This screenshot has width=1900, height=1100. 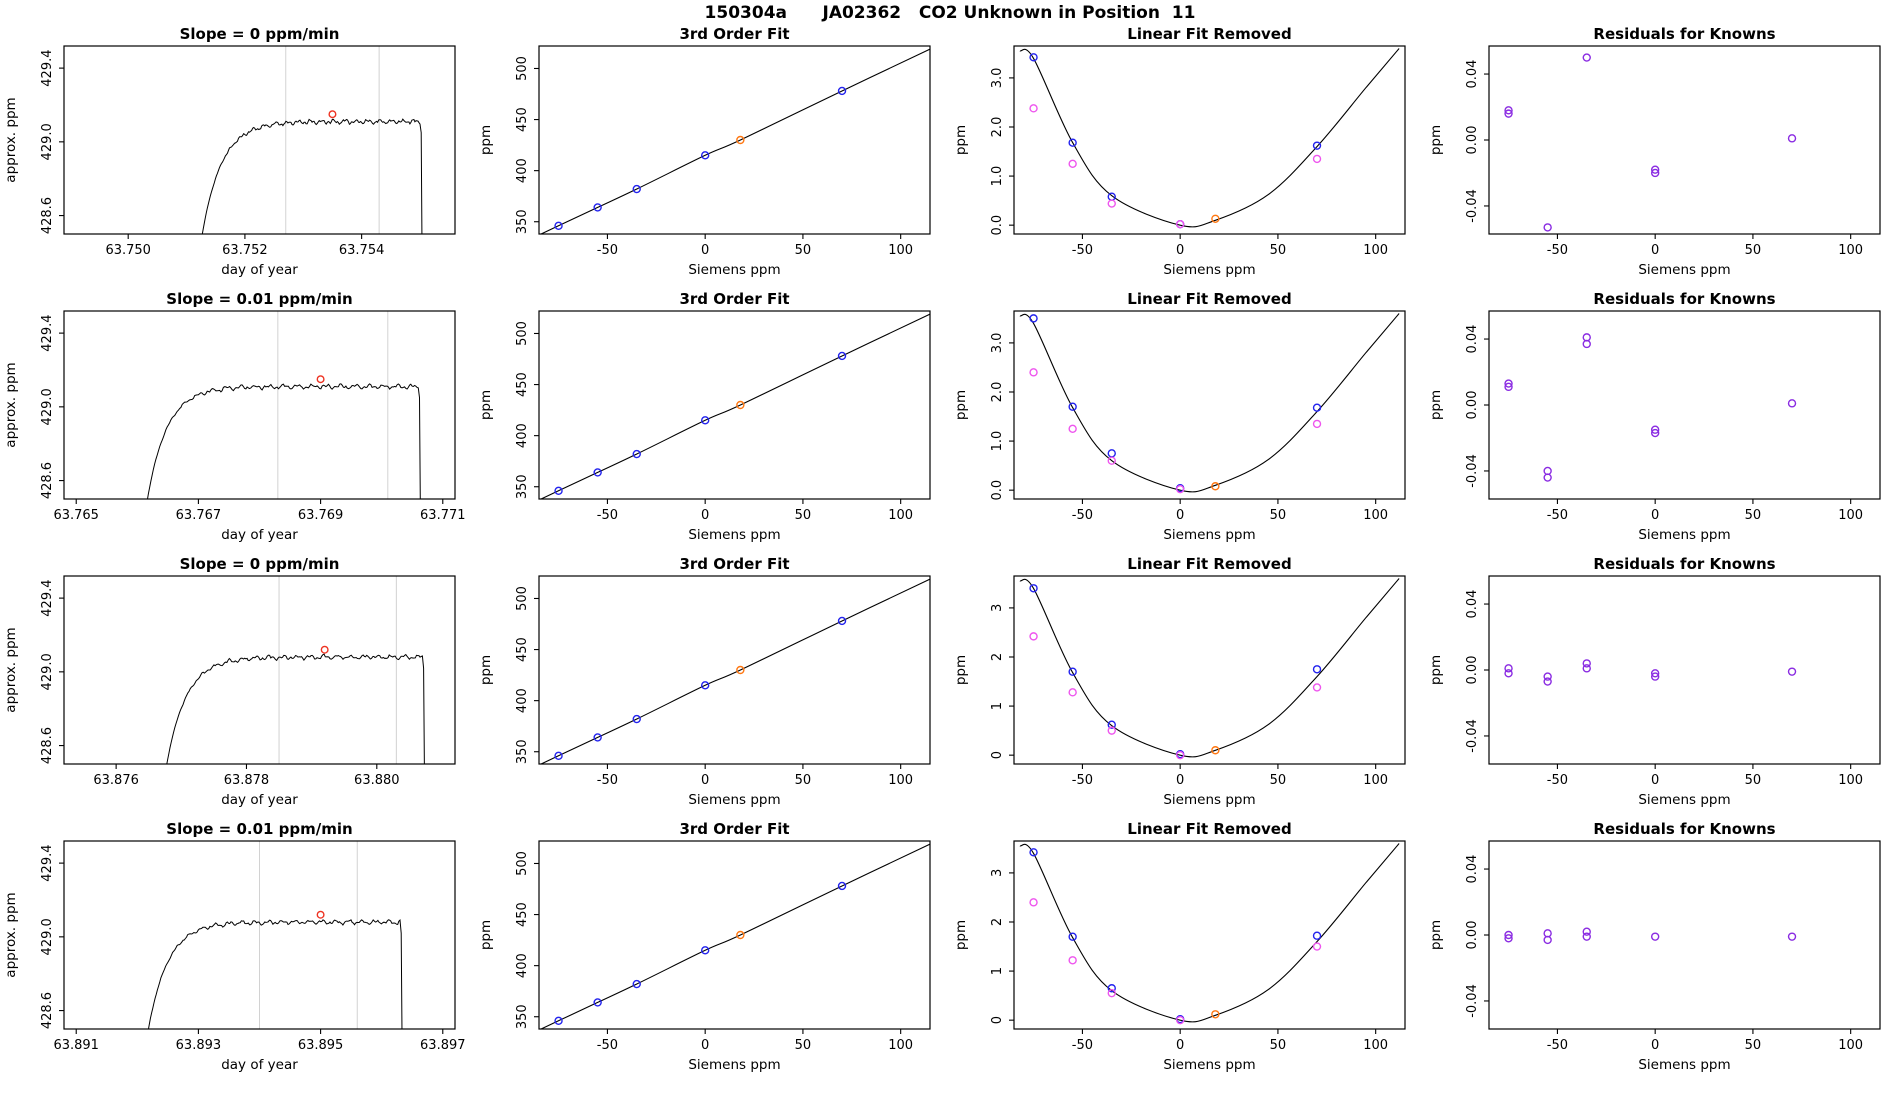 I want to click on svg-text: 428.6, so click(x=47, y=215).